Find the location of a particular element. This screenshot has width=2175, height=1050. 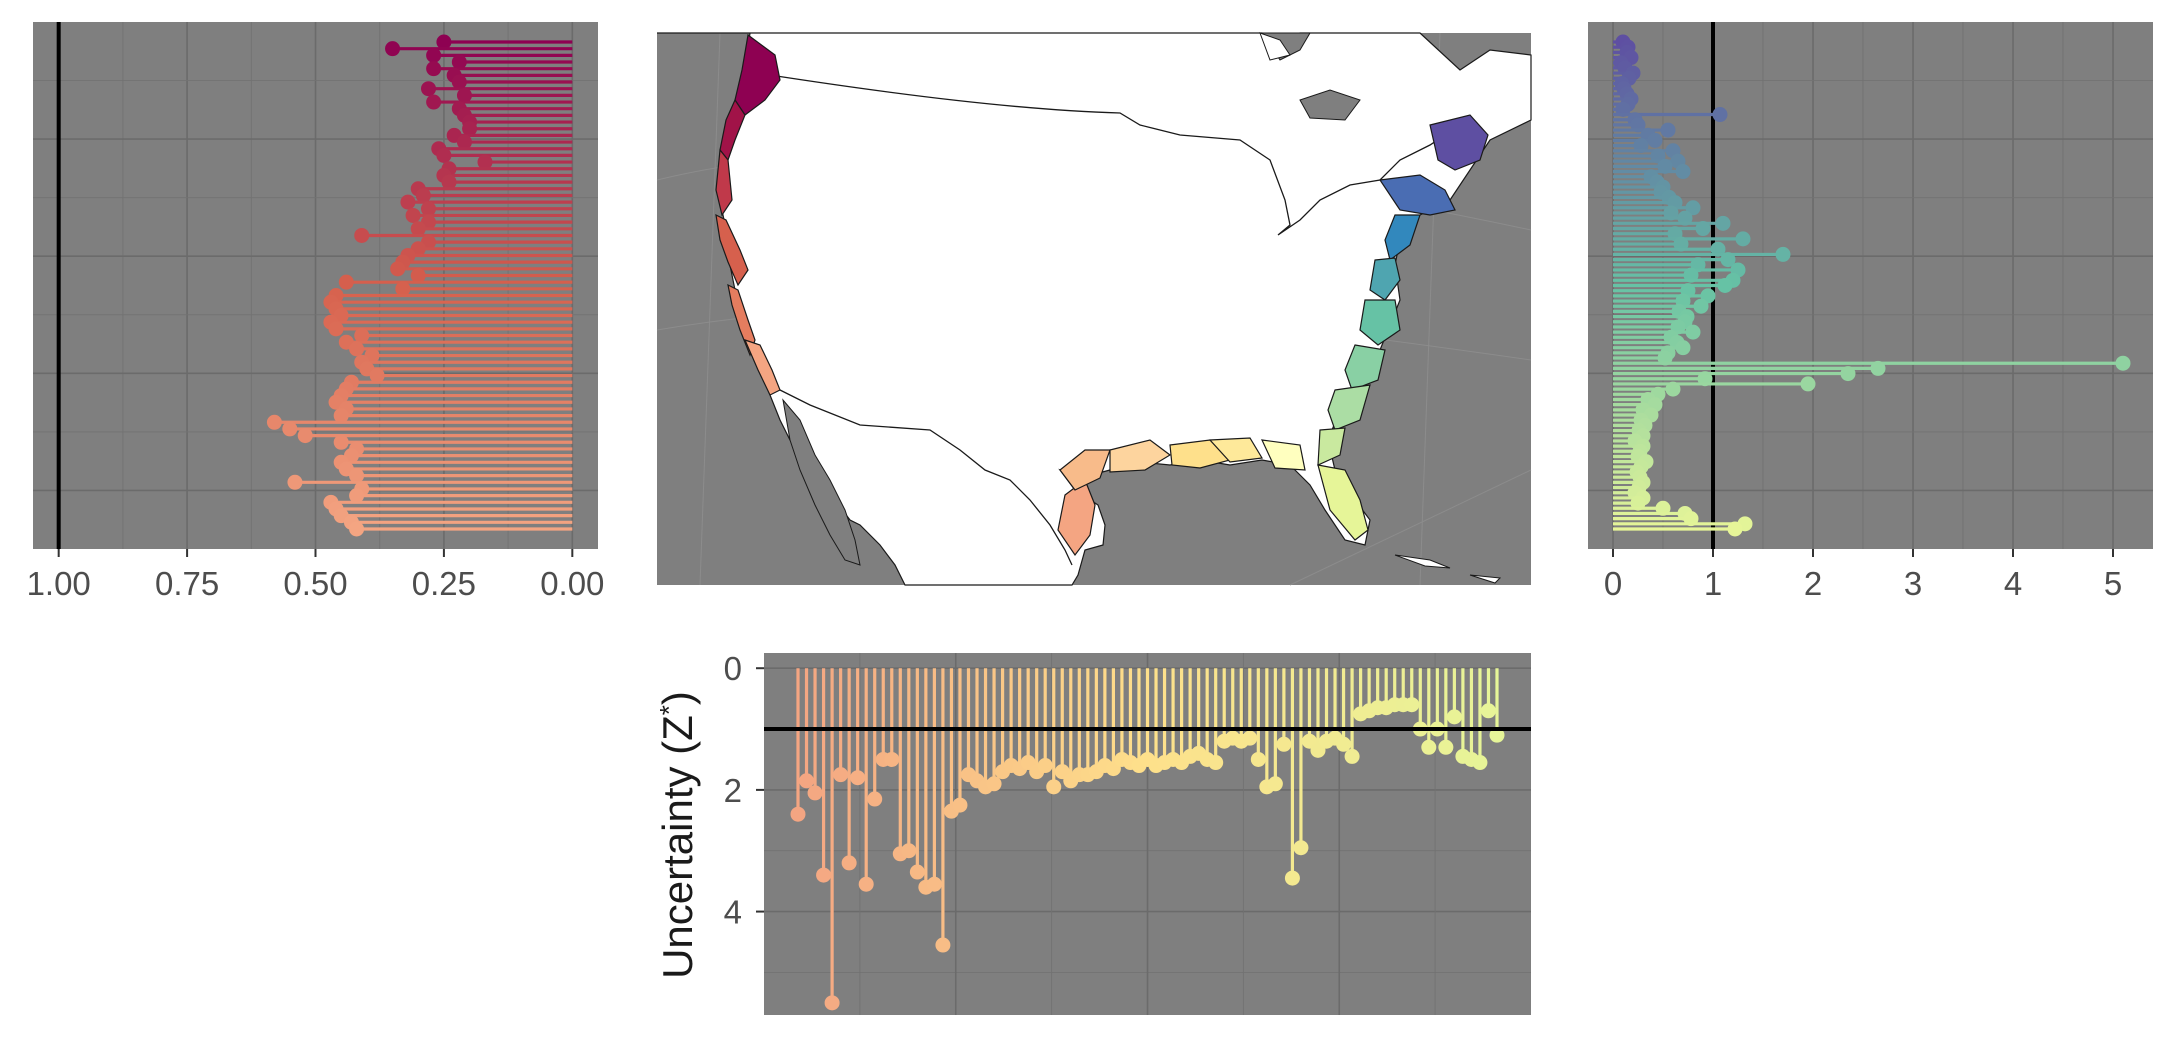

west-coast-lollipop-panel: 1.00 0.75 0.50 0.25 0.00 is located at coordinates (315, 312).